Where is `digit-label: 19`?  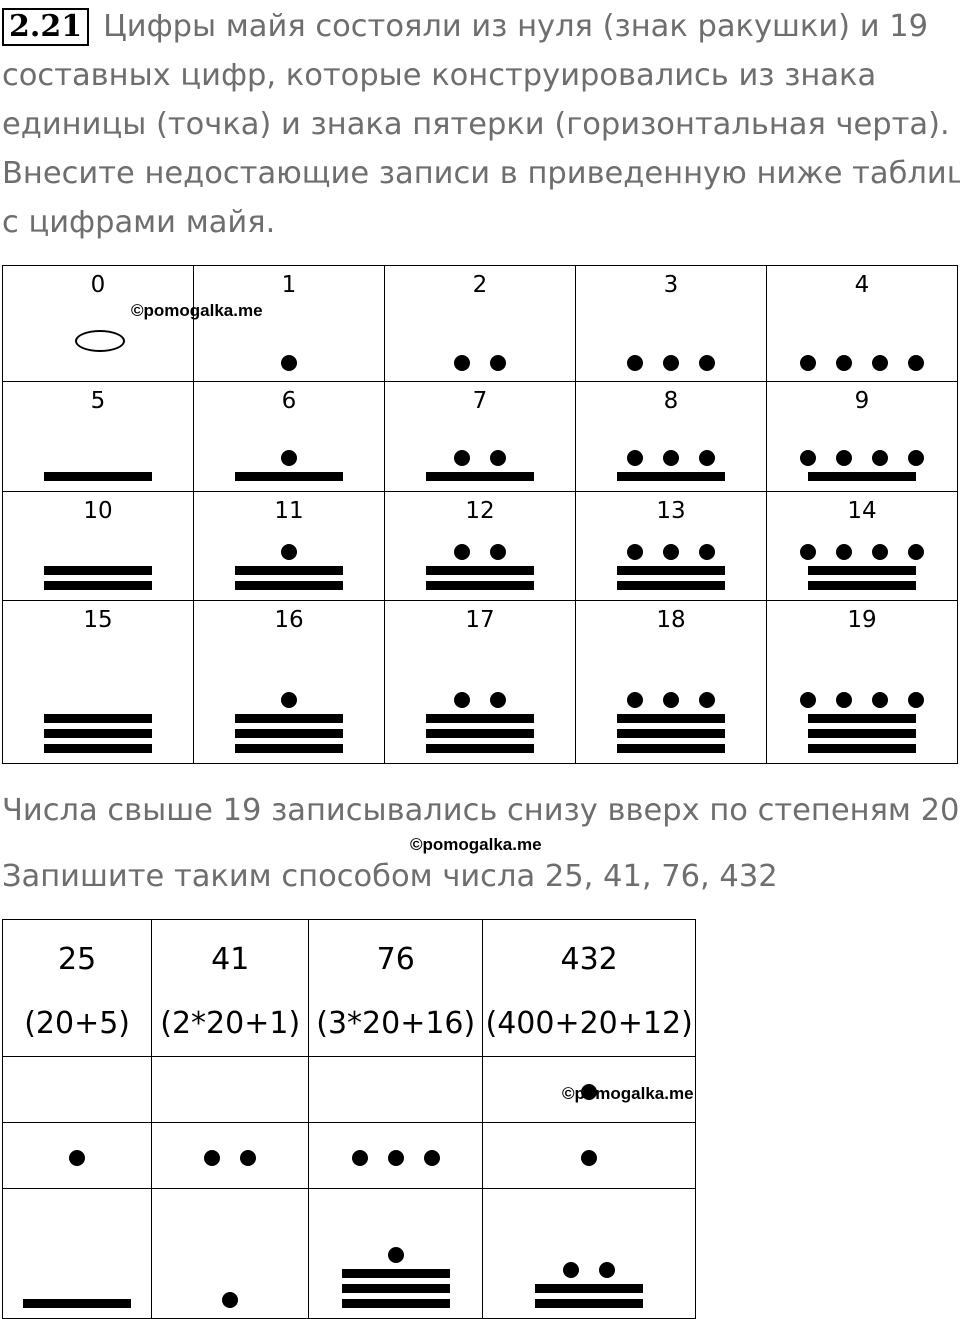 digit-label: 19 is located at coordinates (862, 620).